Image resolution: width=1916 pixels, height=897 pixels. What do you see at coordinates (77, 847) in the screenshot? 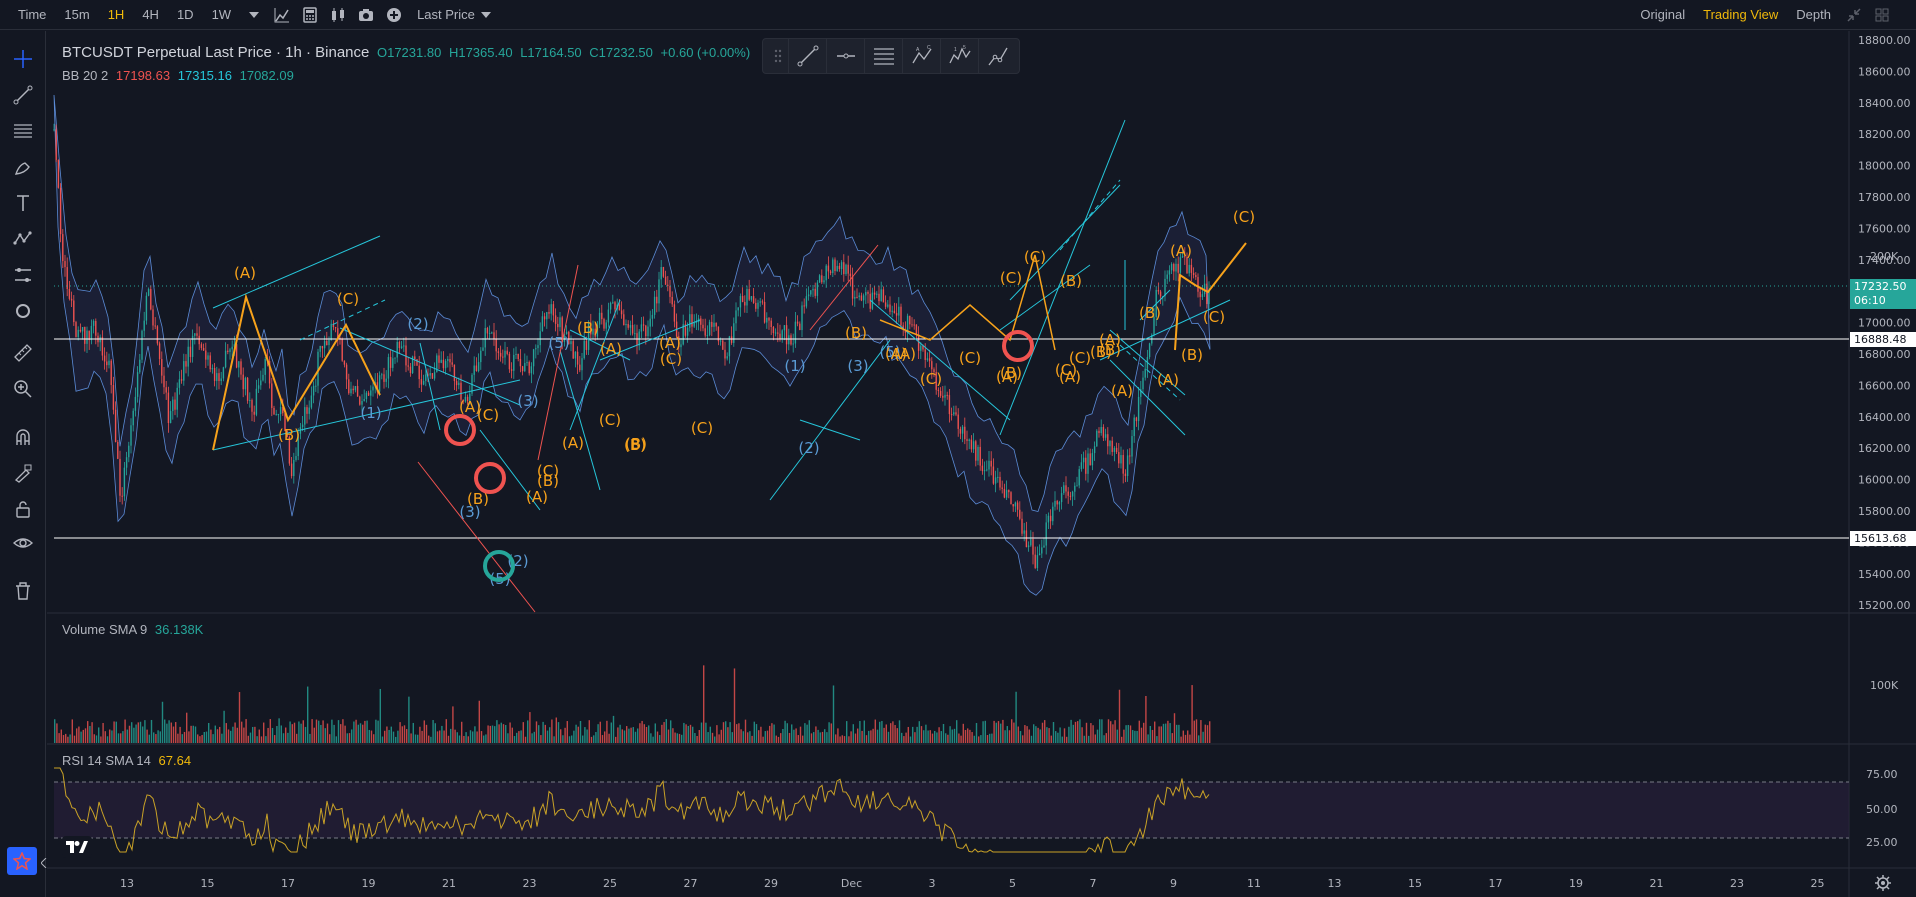
I see `tradingview-logo` at bounding box center [77, 847].